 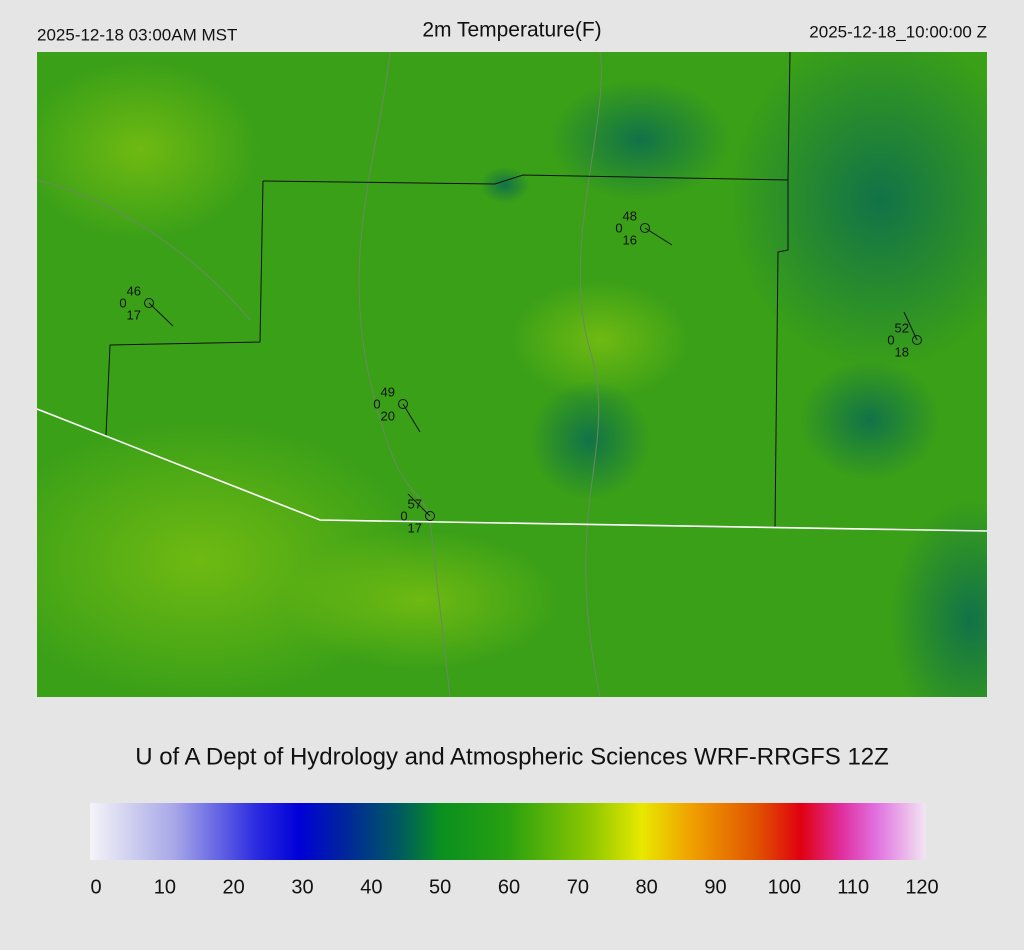 What do you see at coordinates (165, 887) in the screenshot?
I see `colorbar-tick-label: 10` at bounding box center [165, 887].